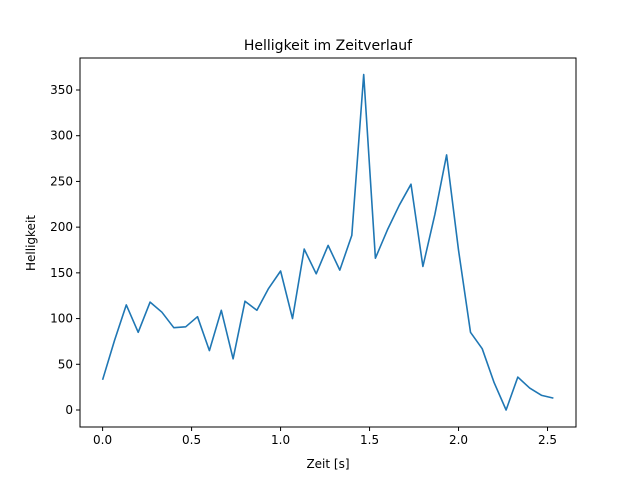  Describe the element at coordinates (369, 440) in the screenshot. I see `x-tick-label: 1.5` at that location.